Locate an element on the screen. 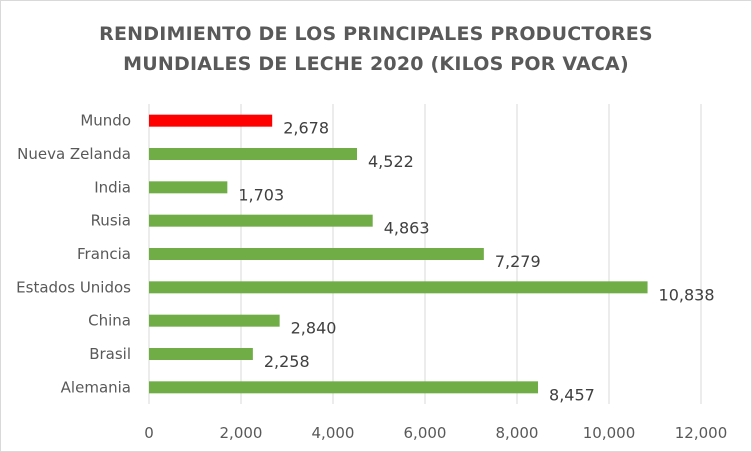 This screenshot has height=452, width=752. category-label: China is located at coordinates (109, 321).